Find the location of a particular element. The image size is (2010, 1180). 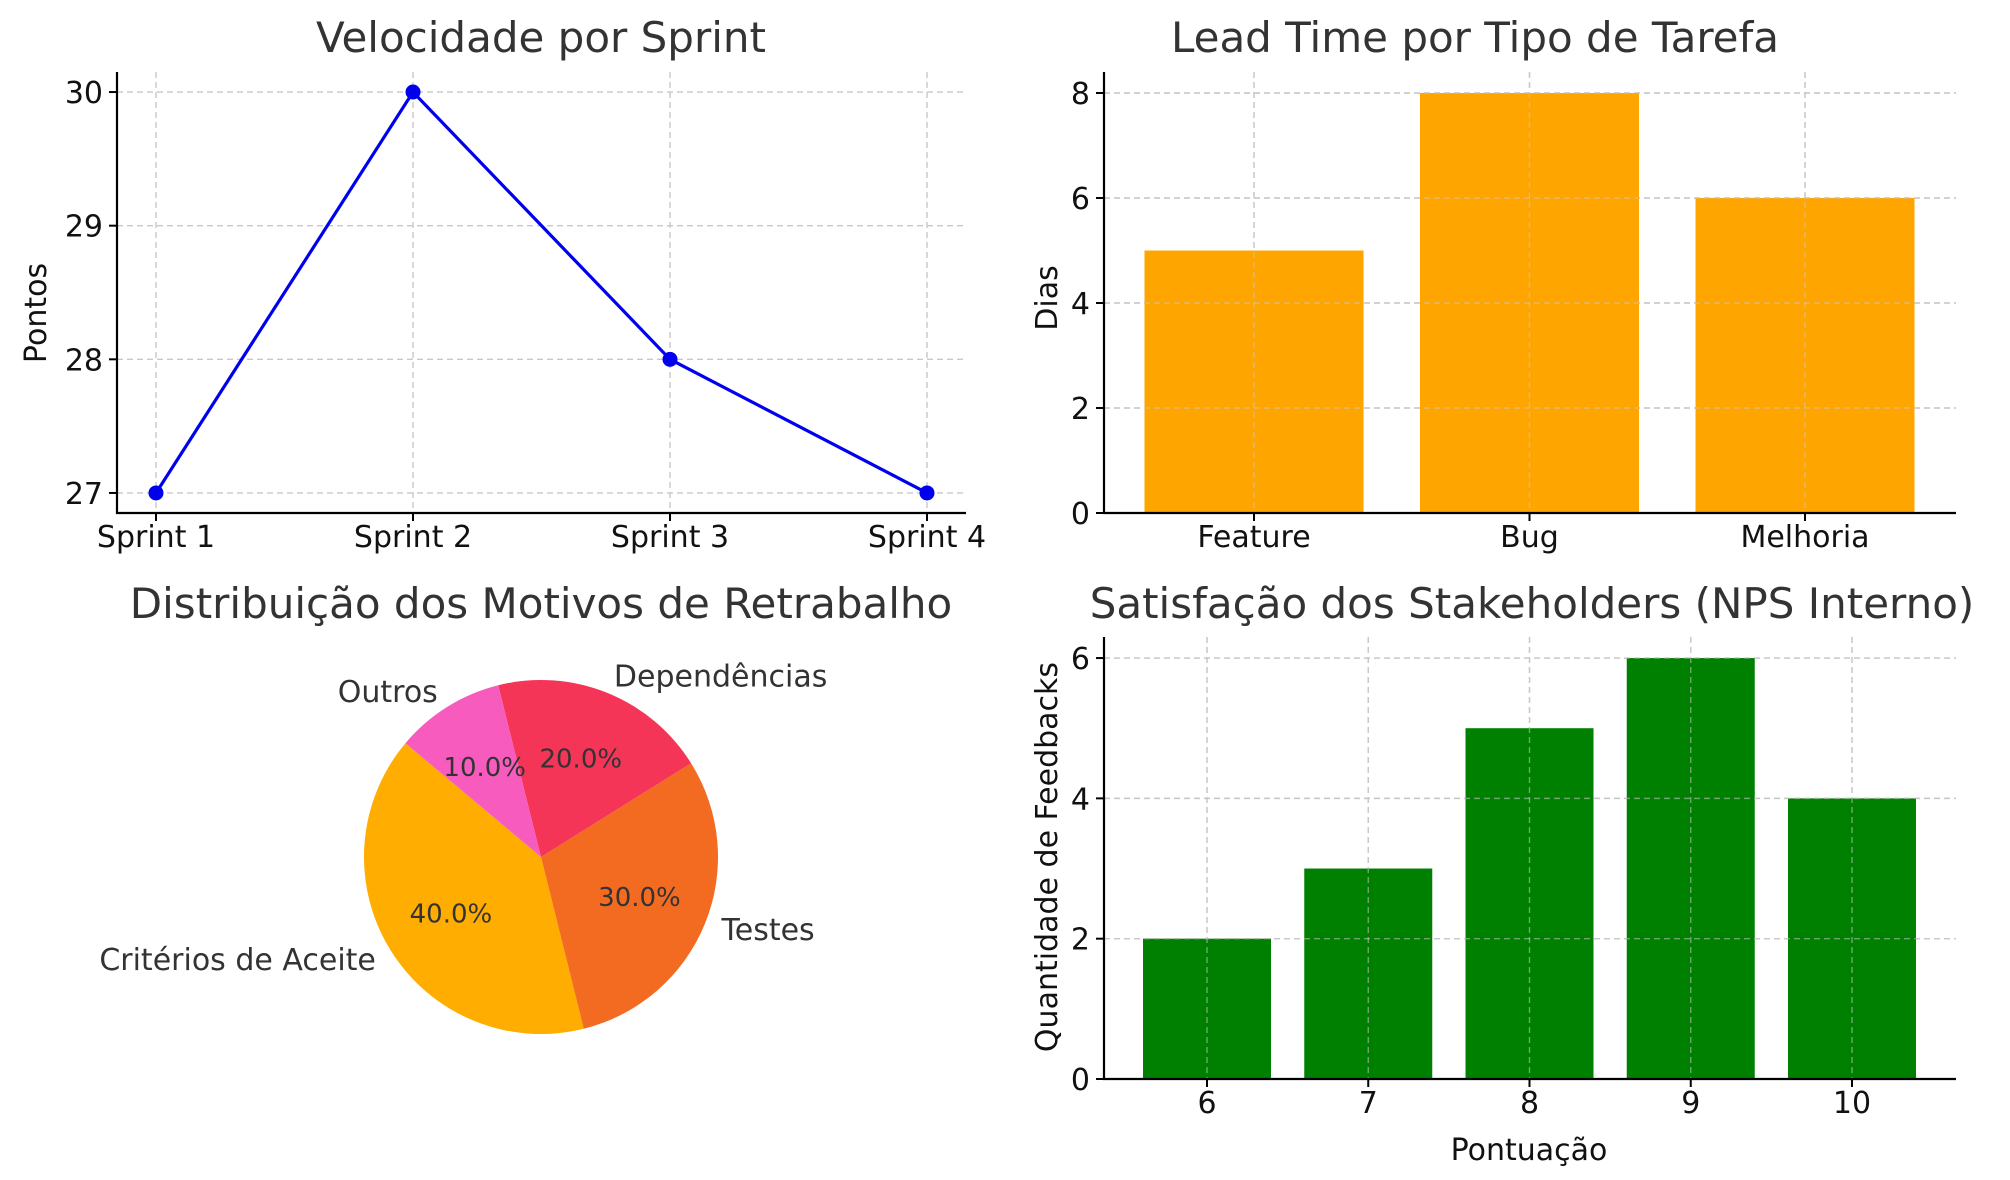

x-tick-label: 6 is located at coordinates (1206, 1103).